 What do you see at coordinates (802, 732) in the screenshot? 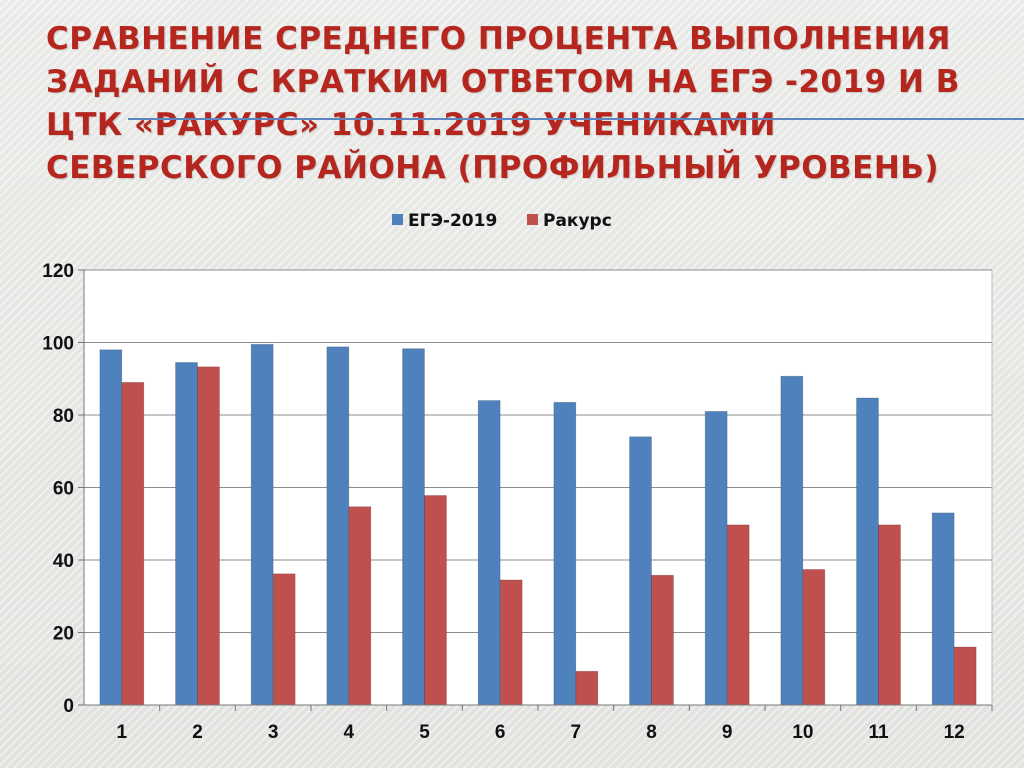
I see `x-tick-label: 10` at bounding box center [802, 732].